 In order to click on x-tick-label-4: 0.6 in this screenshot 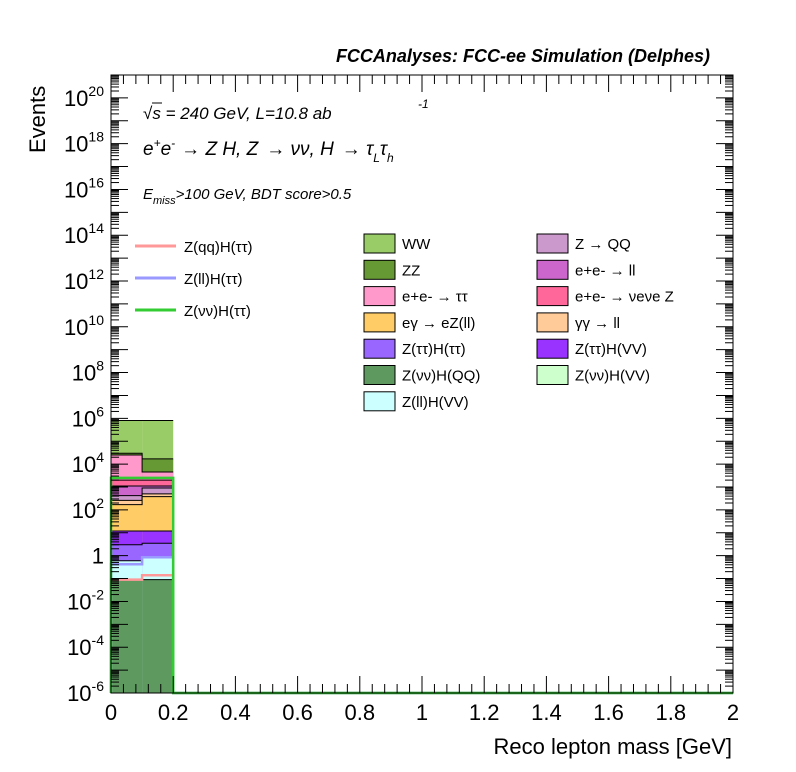, I will do `click(297, 712)`.